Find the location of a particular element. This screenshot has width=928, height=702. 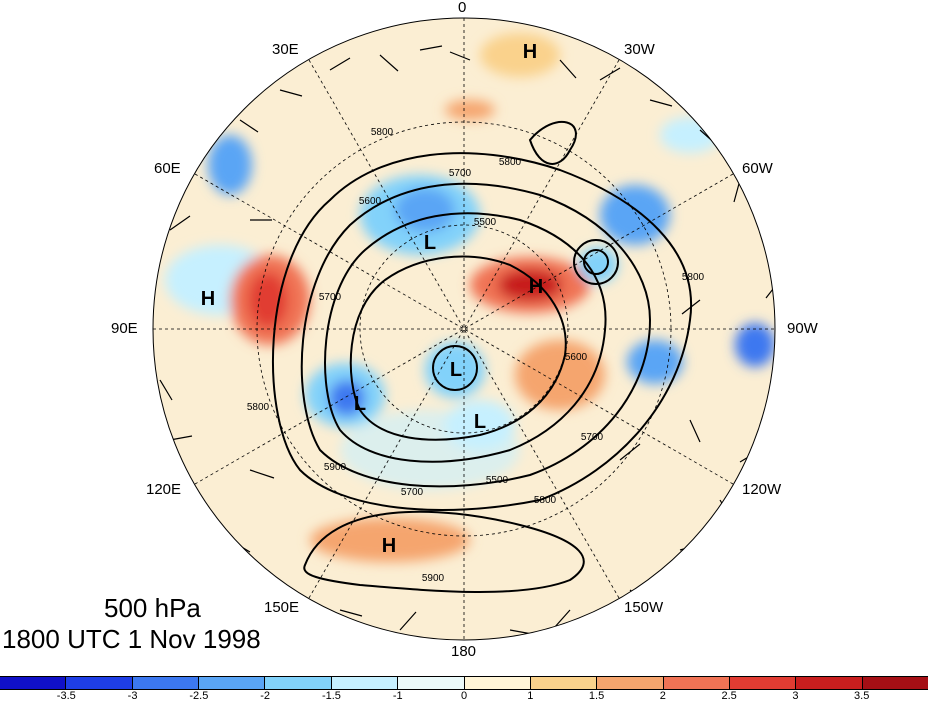

map-title-level: 500 hPa is located at coordinates (152, 608).